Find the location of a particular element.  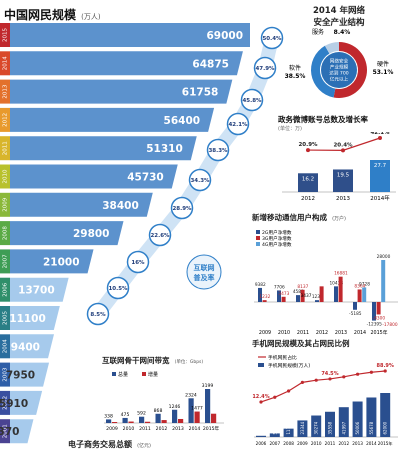

mobile-value: 9728 is located at coordinates (364, 284).